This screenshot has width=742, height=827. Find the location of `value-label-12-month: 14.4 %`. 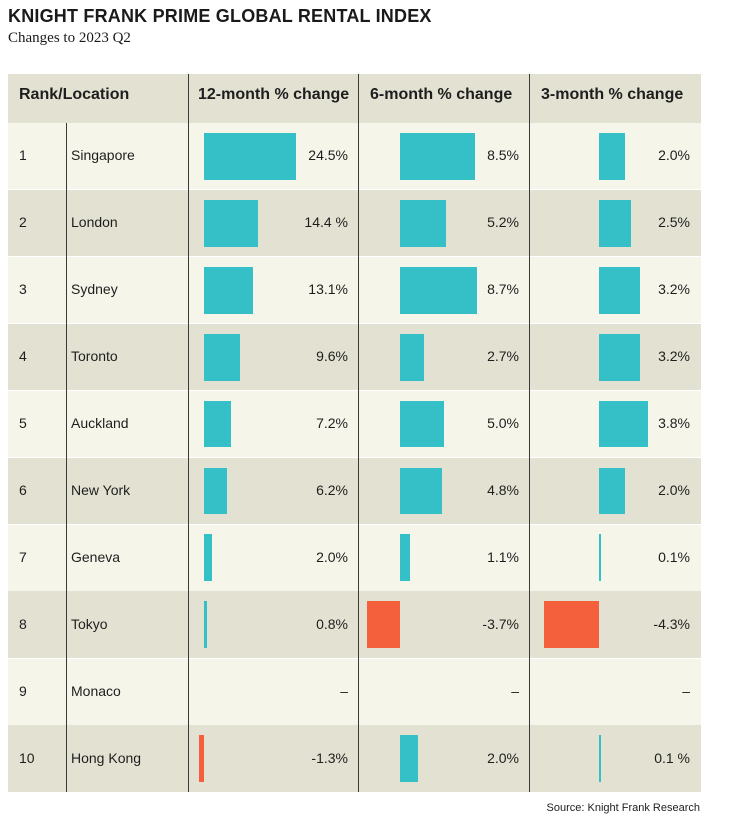

value-label-12-month: 14.4 % is located at coordinates (326, 222).